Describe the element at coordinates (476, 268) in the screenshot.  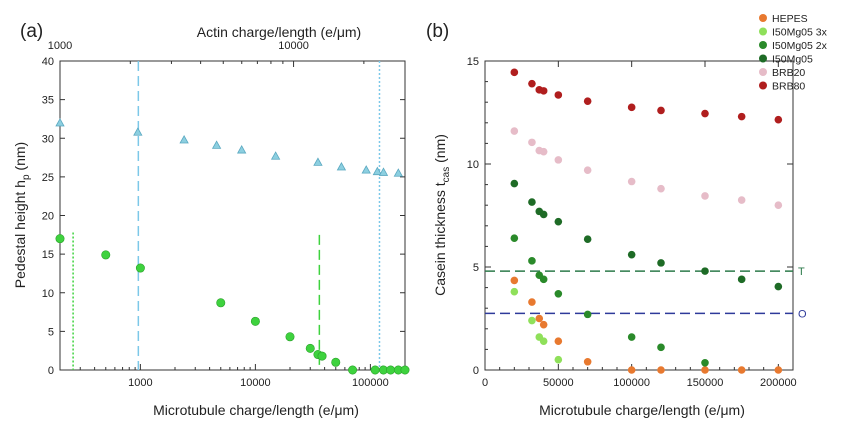
I see `chart-b-y-tick-label: 5` at that location.